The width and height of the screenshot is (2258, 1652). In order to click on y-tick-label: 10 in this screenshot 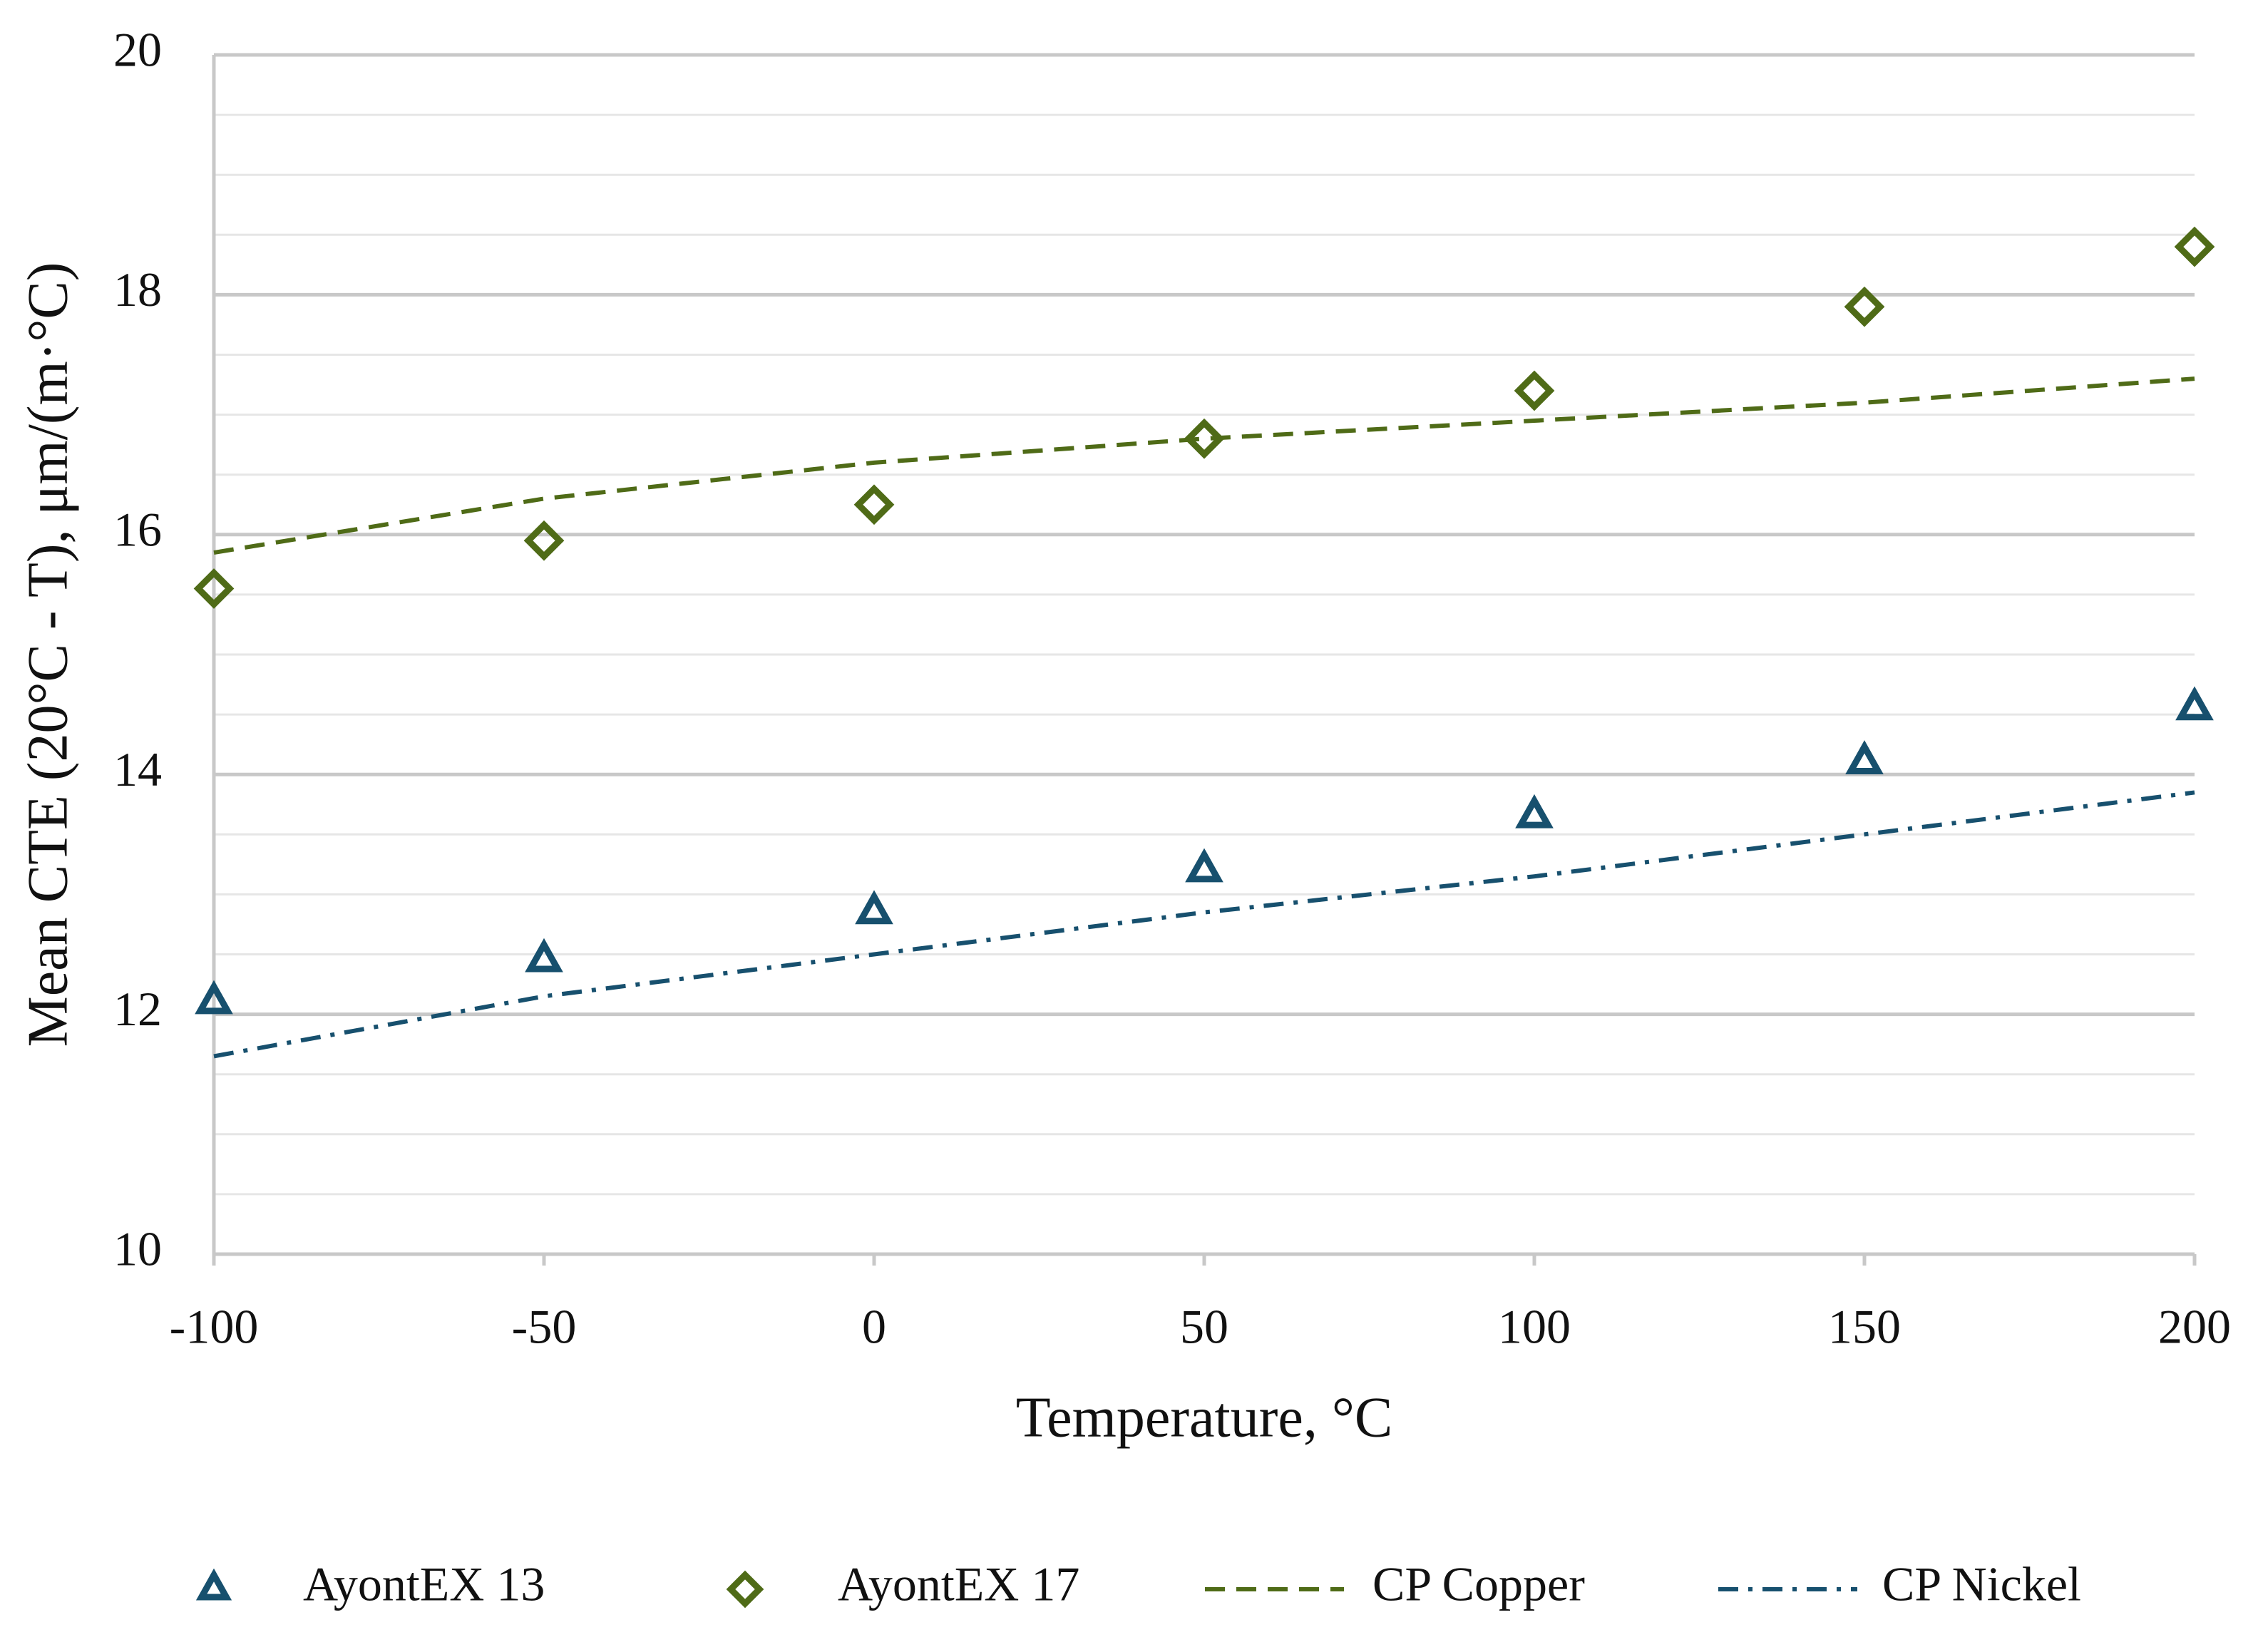, I will do `click(137, 1249)`.